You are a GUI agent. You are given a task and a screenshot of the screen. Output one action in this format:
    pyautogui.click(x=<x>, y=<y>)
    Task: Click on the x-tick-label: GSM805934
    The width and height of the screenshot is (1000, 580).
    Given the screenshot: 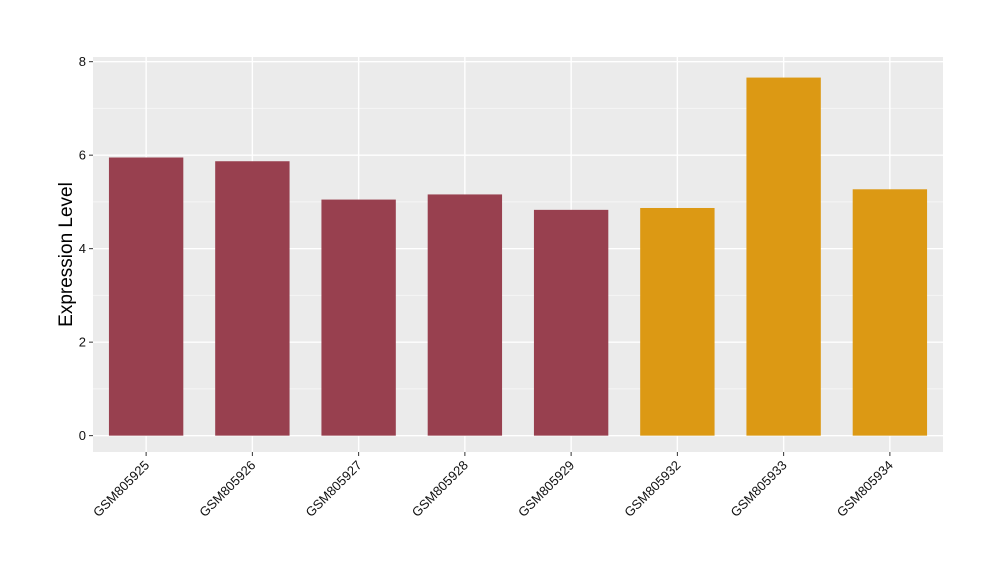 What is the action you would take?
    pyautogui.click(x=865, y=489)
    